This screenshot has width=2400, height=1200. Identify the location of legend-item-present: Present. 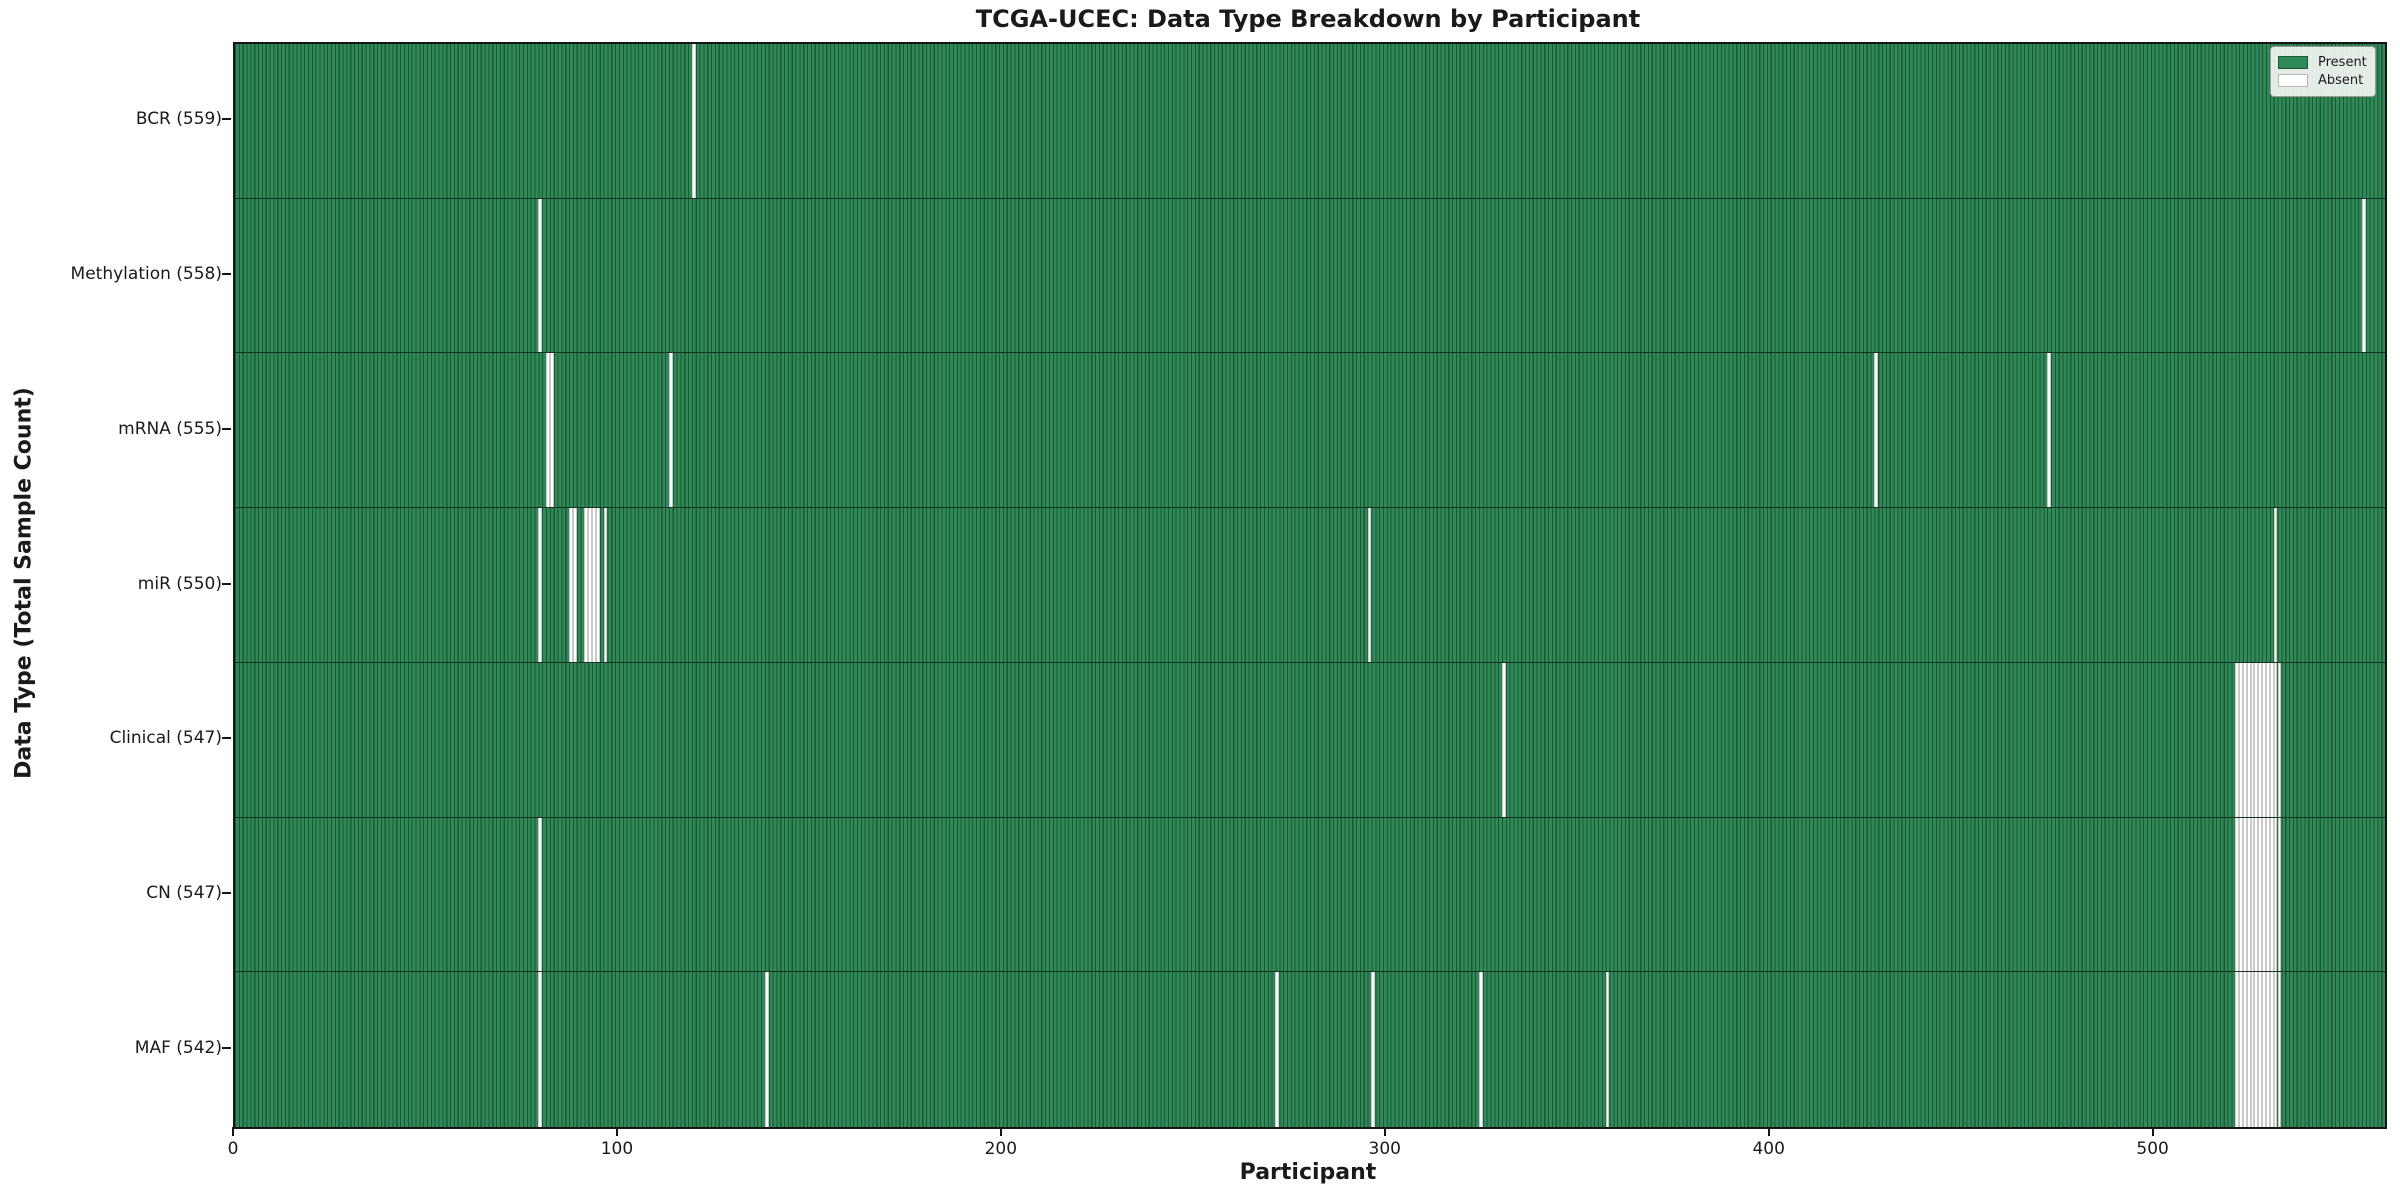
(2323, 62).